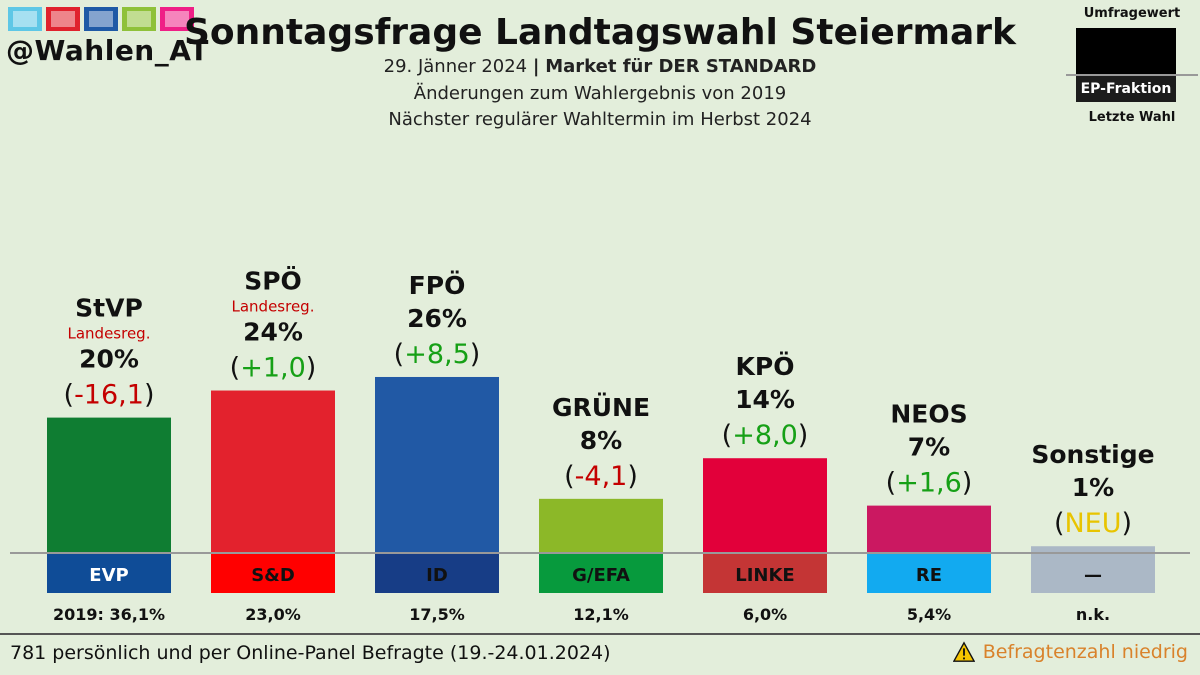  What do you see at coordinates (273, 307) in the screenshot?
I see `bar-note-1: Landesreg.` at bounding box center [273, 307].